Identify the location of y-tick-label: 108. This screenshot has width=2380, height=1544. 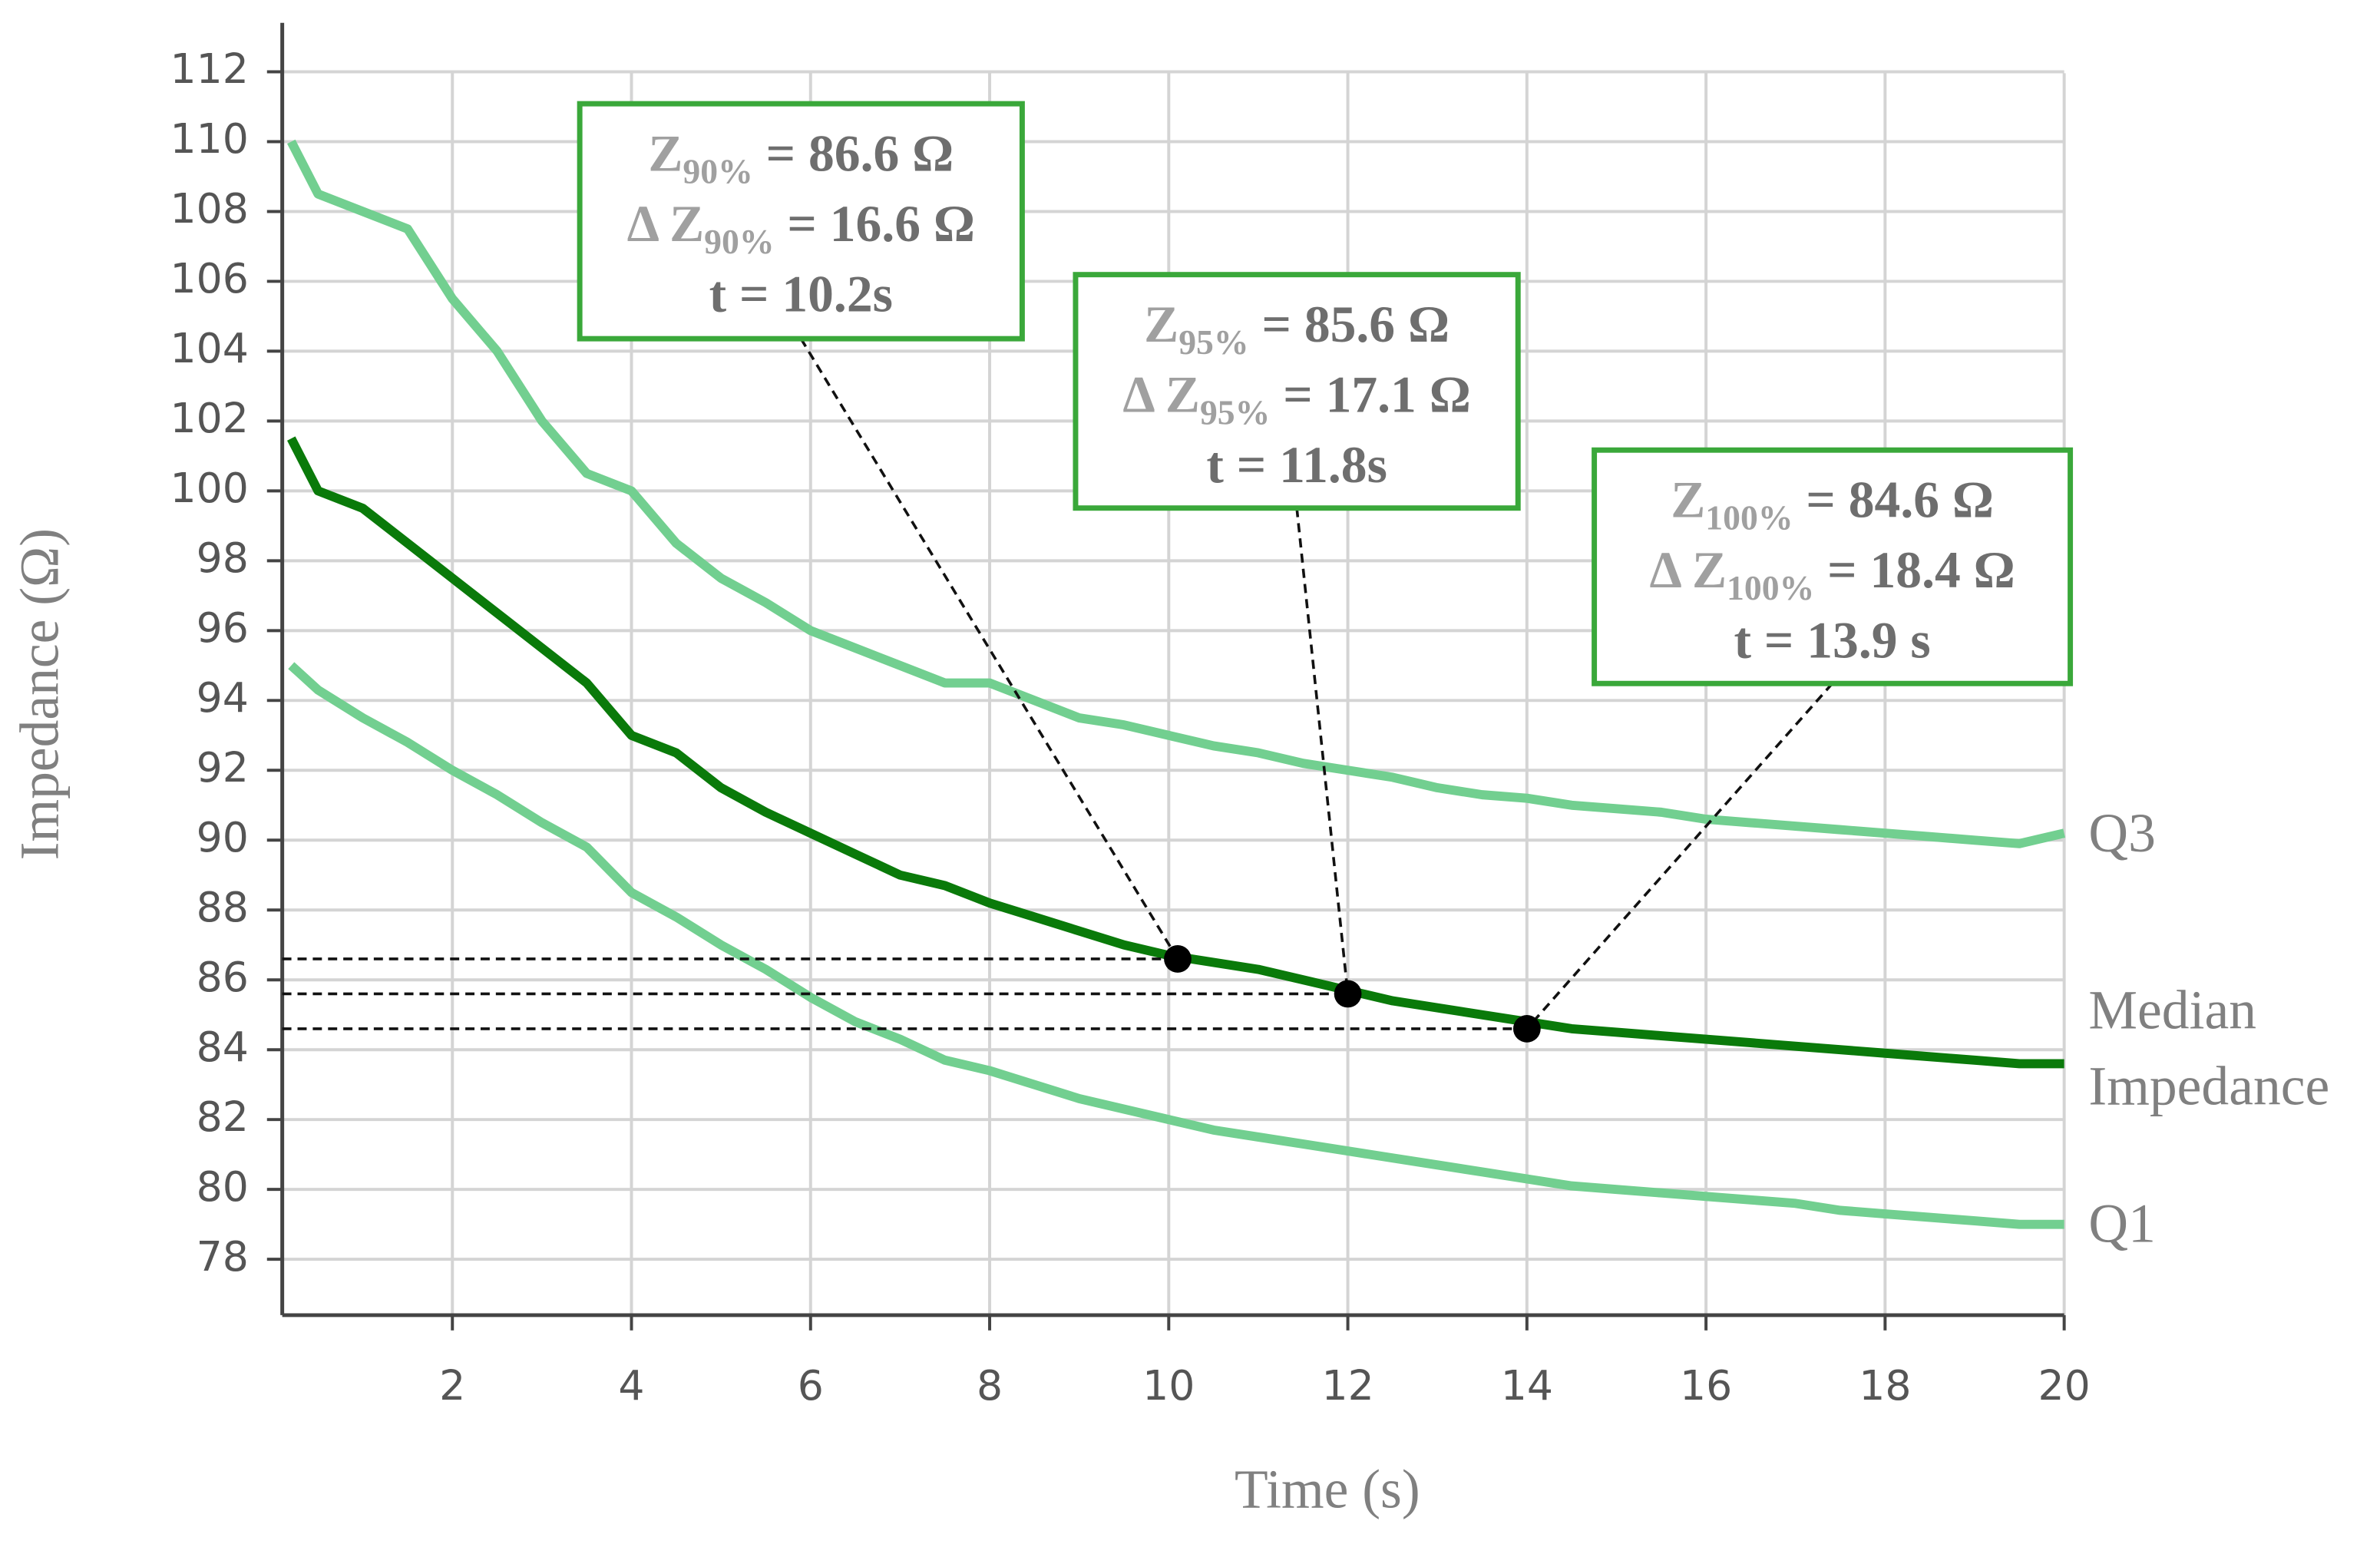
(209, 208).